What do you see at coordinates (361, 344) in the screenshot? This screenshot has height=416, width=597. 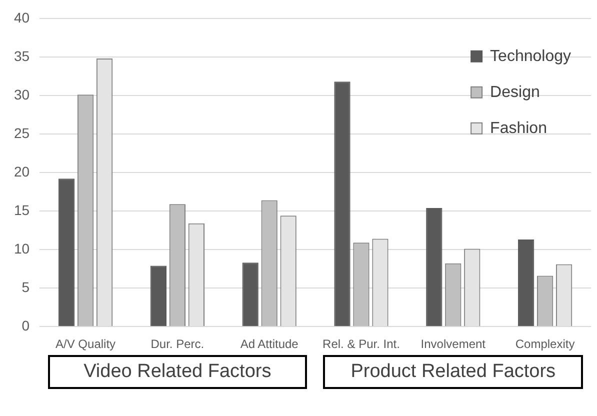 I see `x-tick-label: Rel. & Pur. Int.` at bounding box center [361, 344].